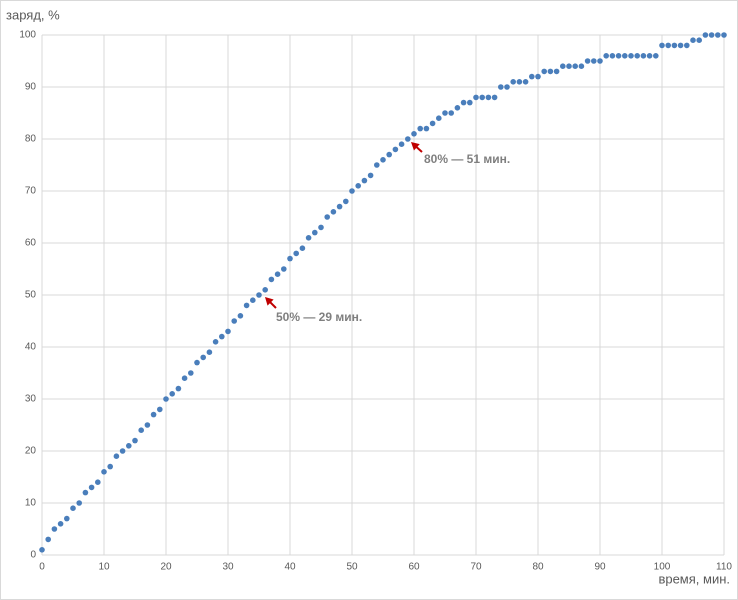 The height and width of the screenshot is (600, 738). What do you see at coordinates (104, 567) in the screenshot?
I see `x-tick-label: 10` at bounding box center [104, 567].